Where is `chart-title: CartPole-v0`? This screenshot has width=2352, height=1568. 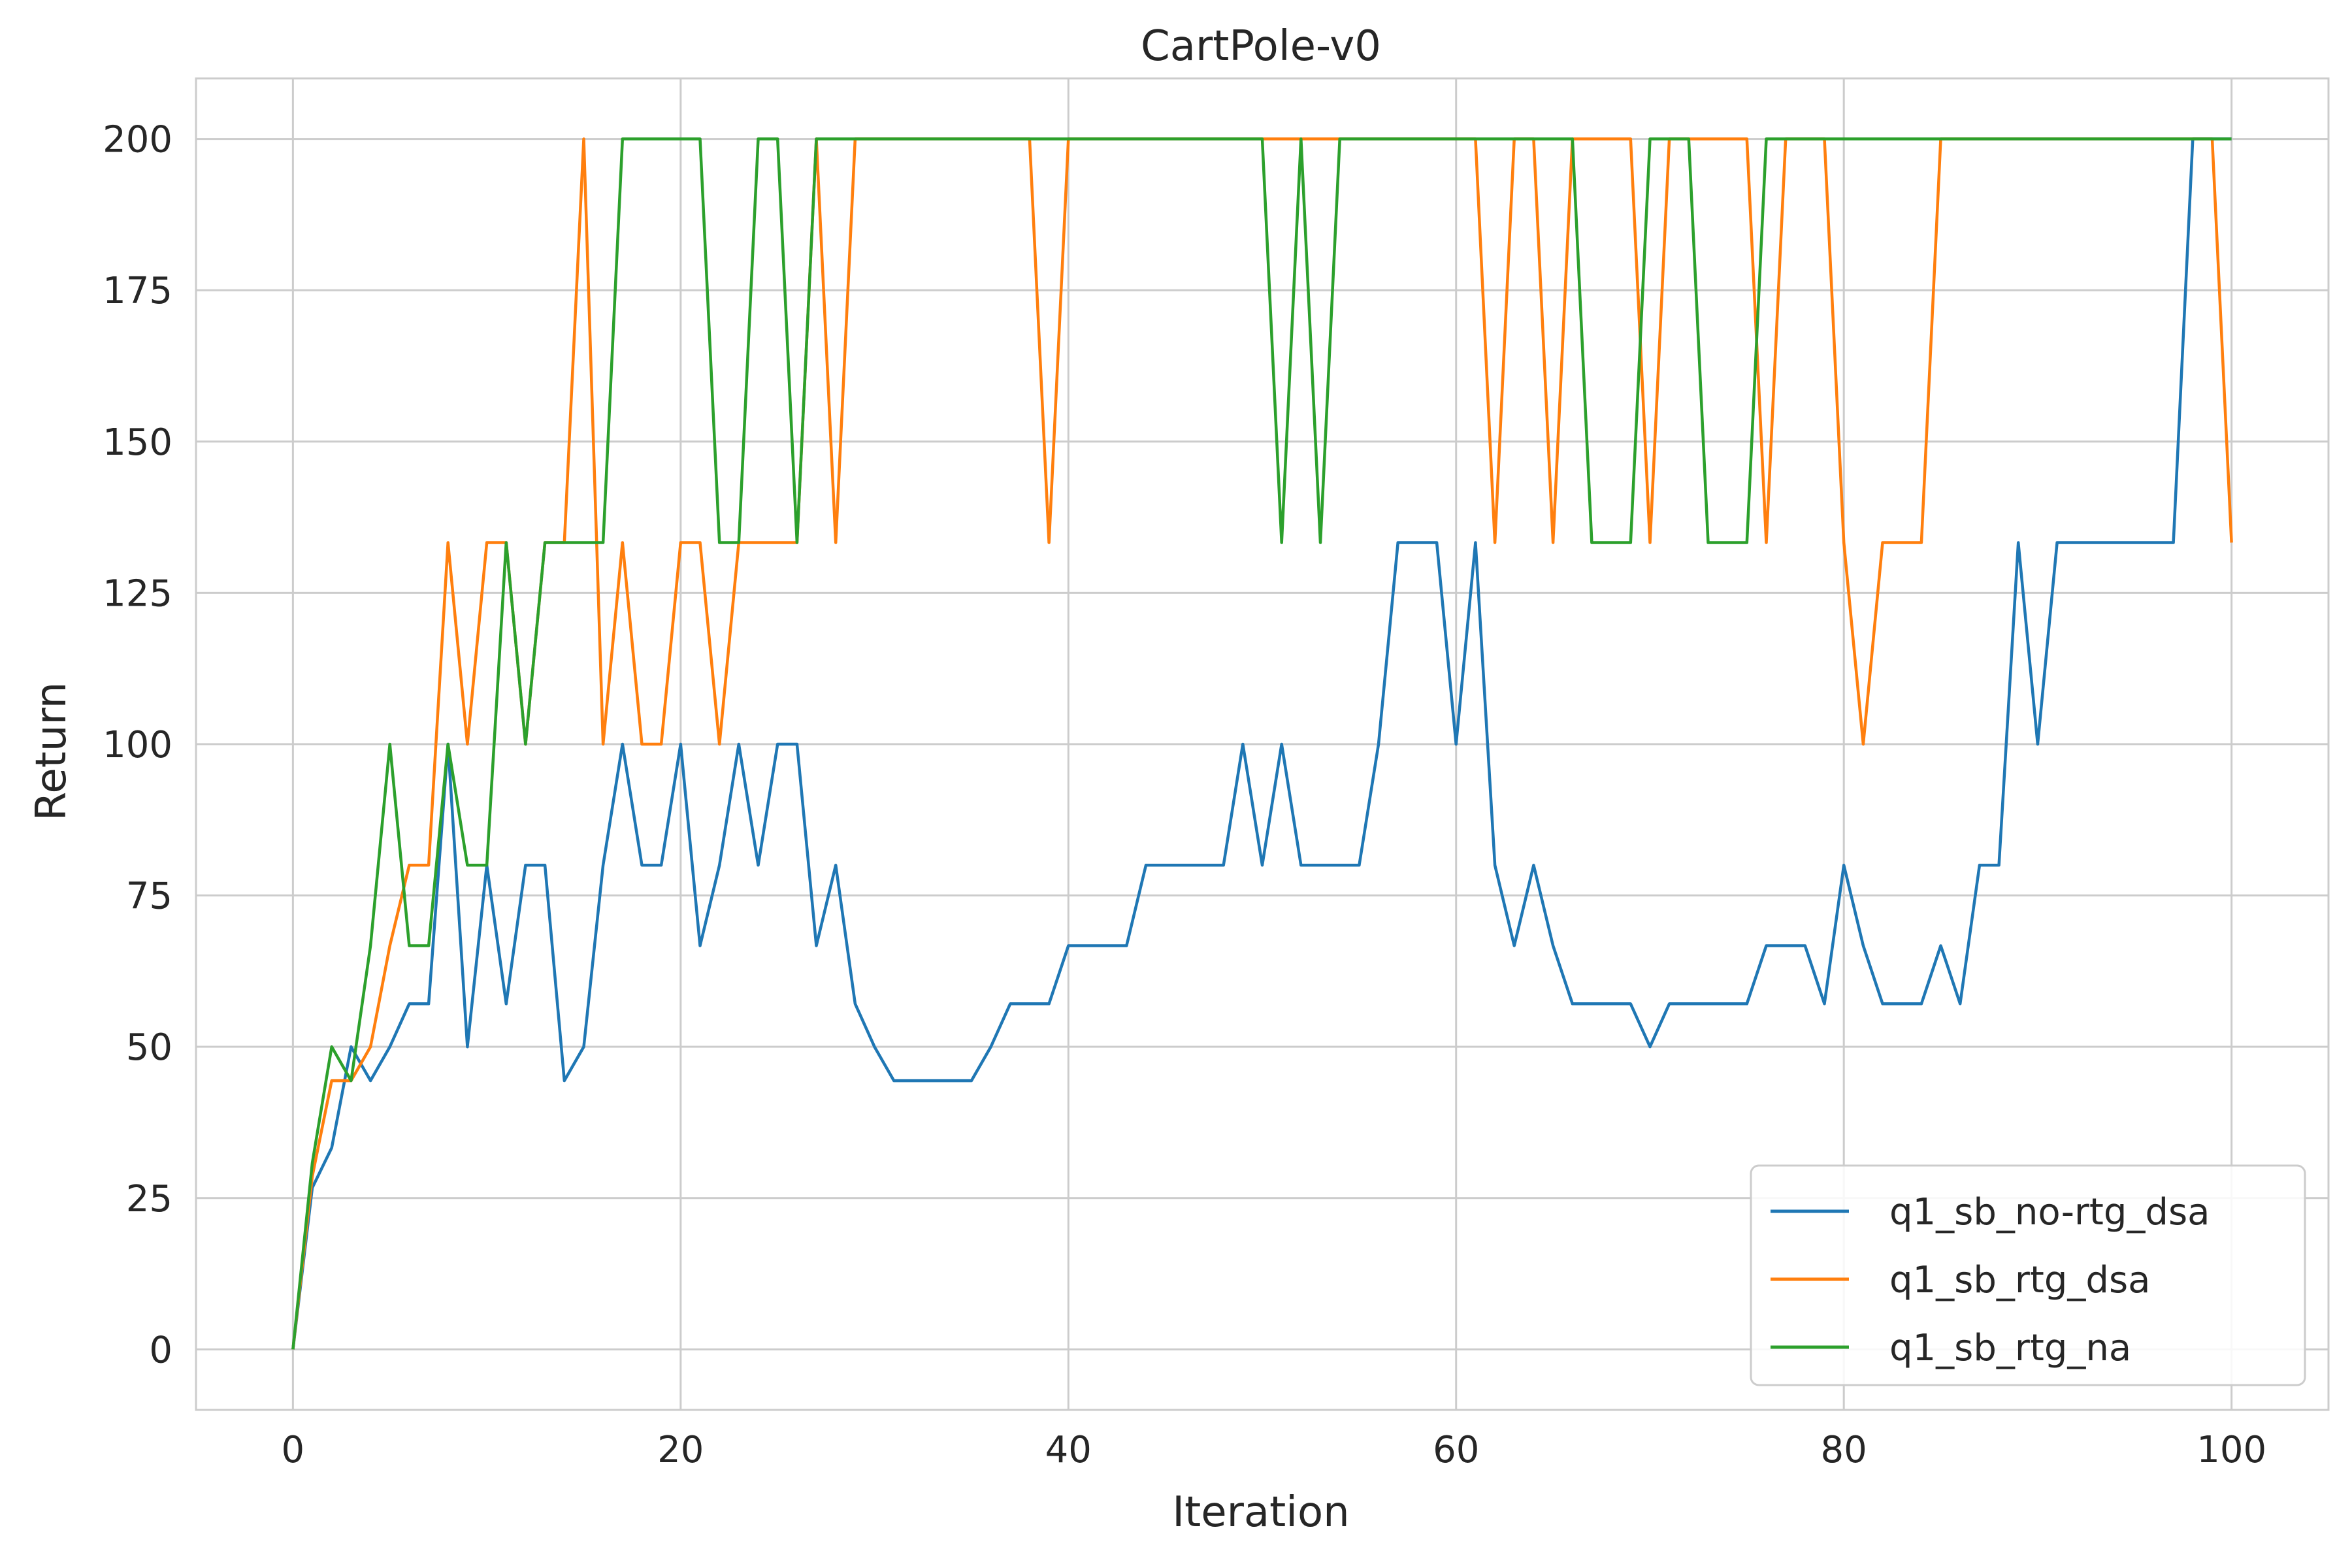
chart-title: CartPole-v0 is located at coordinates (1261, 46).